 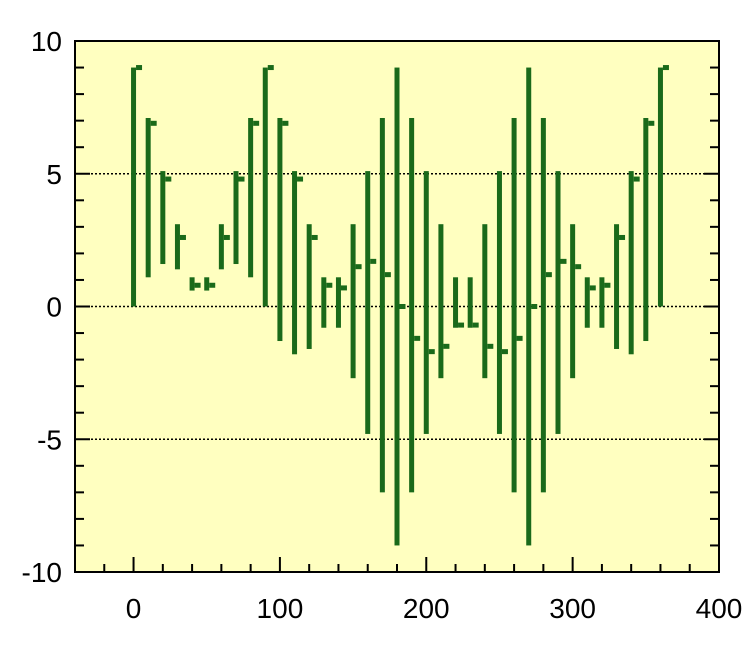 I want to click on y-tick-label: -5, so click(x=49, y=439).